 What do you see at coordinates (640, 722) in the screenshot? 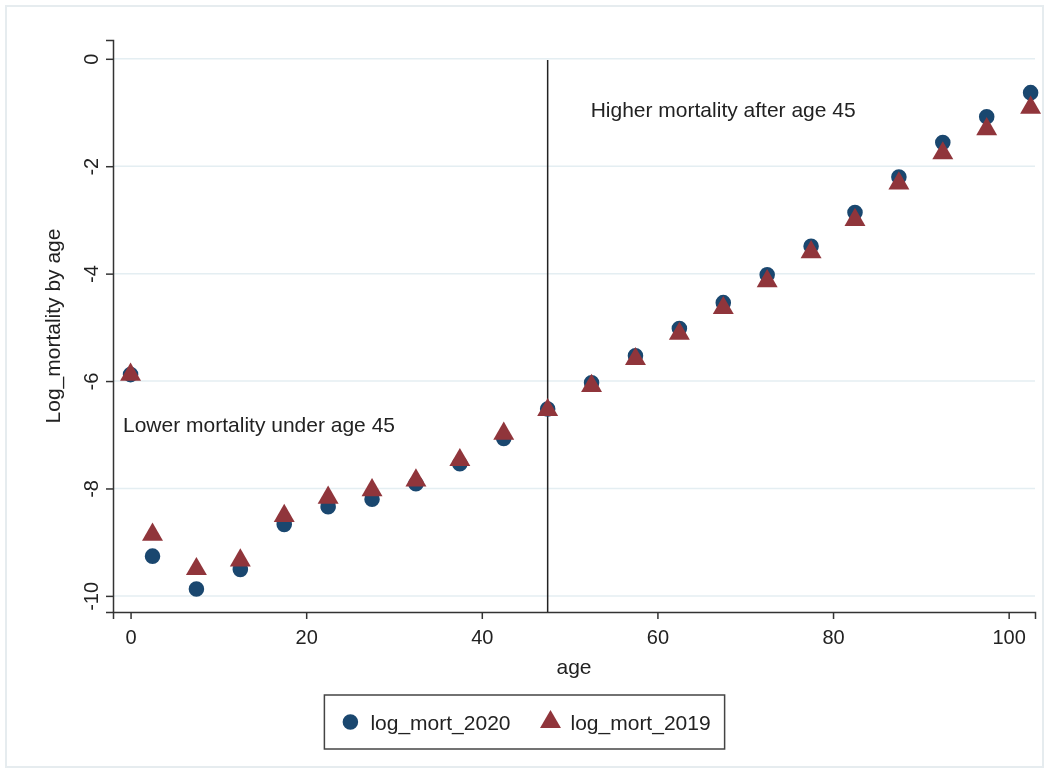
I see `legend-label: log_mort_2019` at bounding box center [640, 722].